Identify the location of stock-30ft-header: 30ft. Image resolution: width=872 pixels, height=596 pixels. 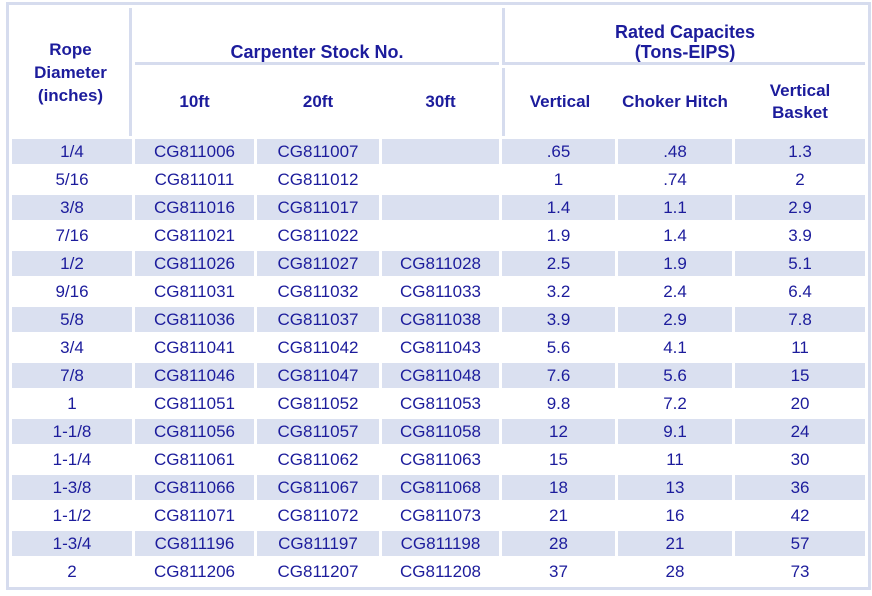
(440, 101).